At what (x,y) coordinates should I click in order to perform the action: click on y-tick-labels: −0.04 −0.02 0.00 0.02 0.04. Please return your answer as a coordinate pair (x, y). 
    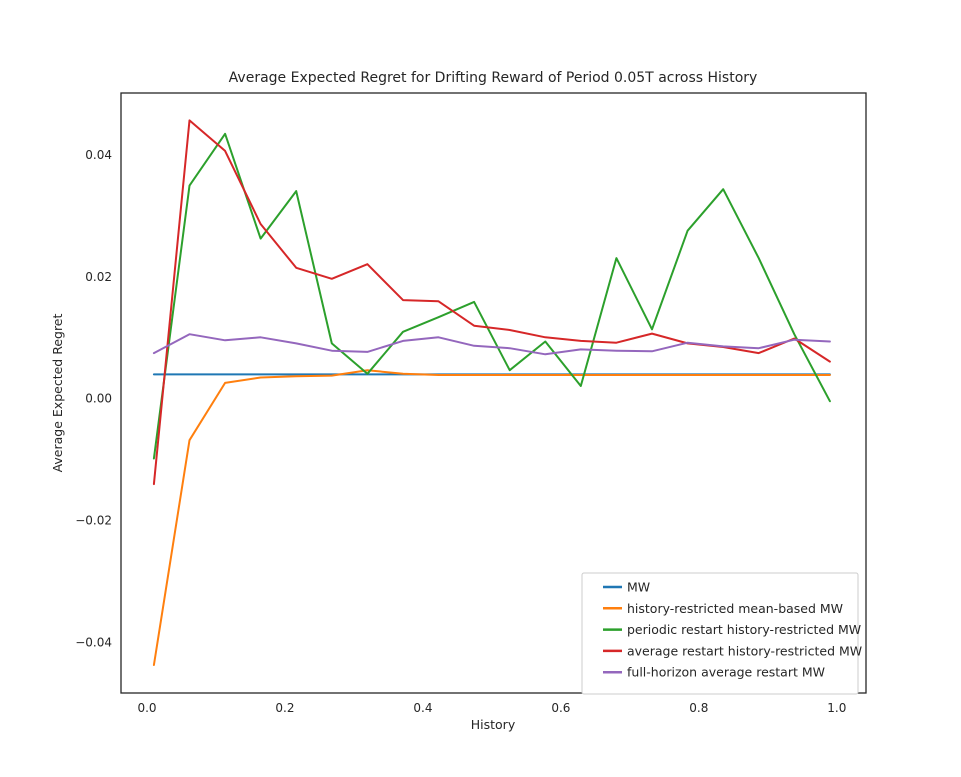
    Looking at the image, I should click on (93, 398).